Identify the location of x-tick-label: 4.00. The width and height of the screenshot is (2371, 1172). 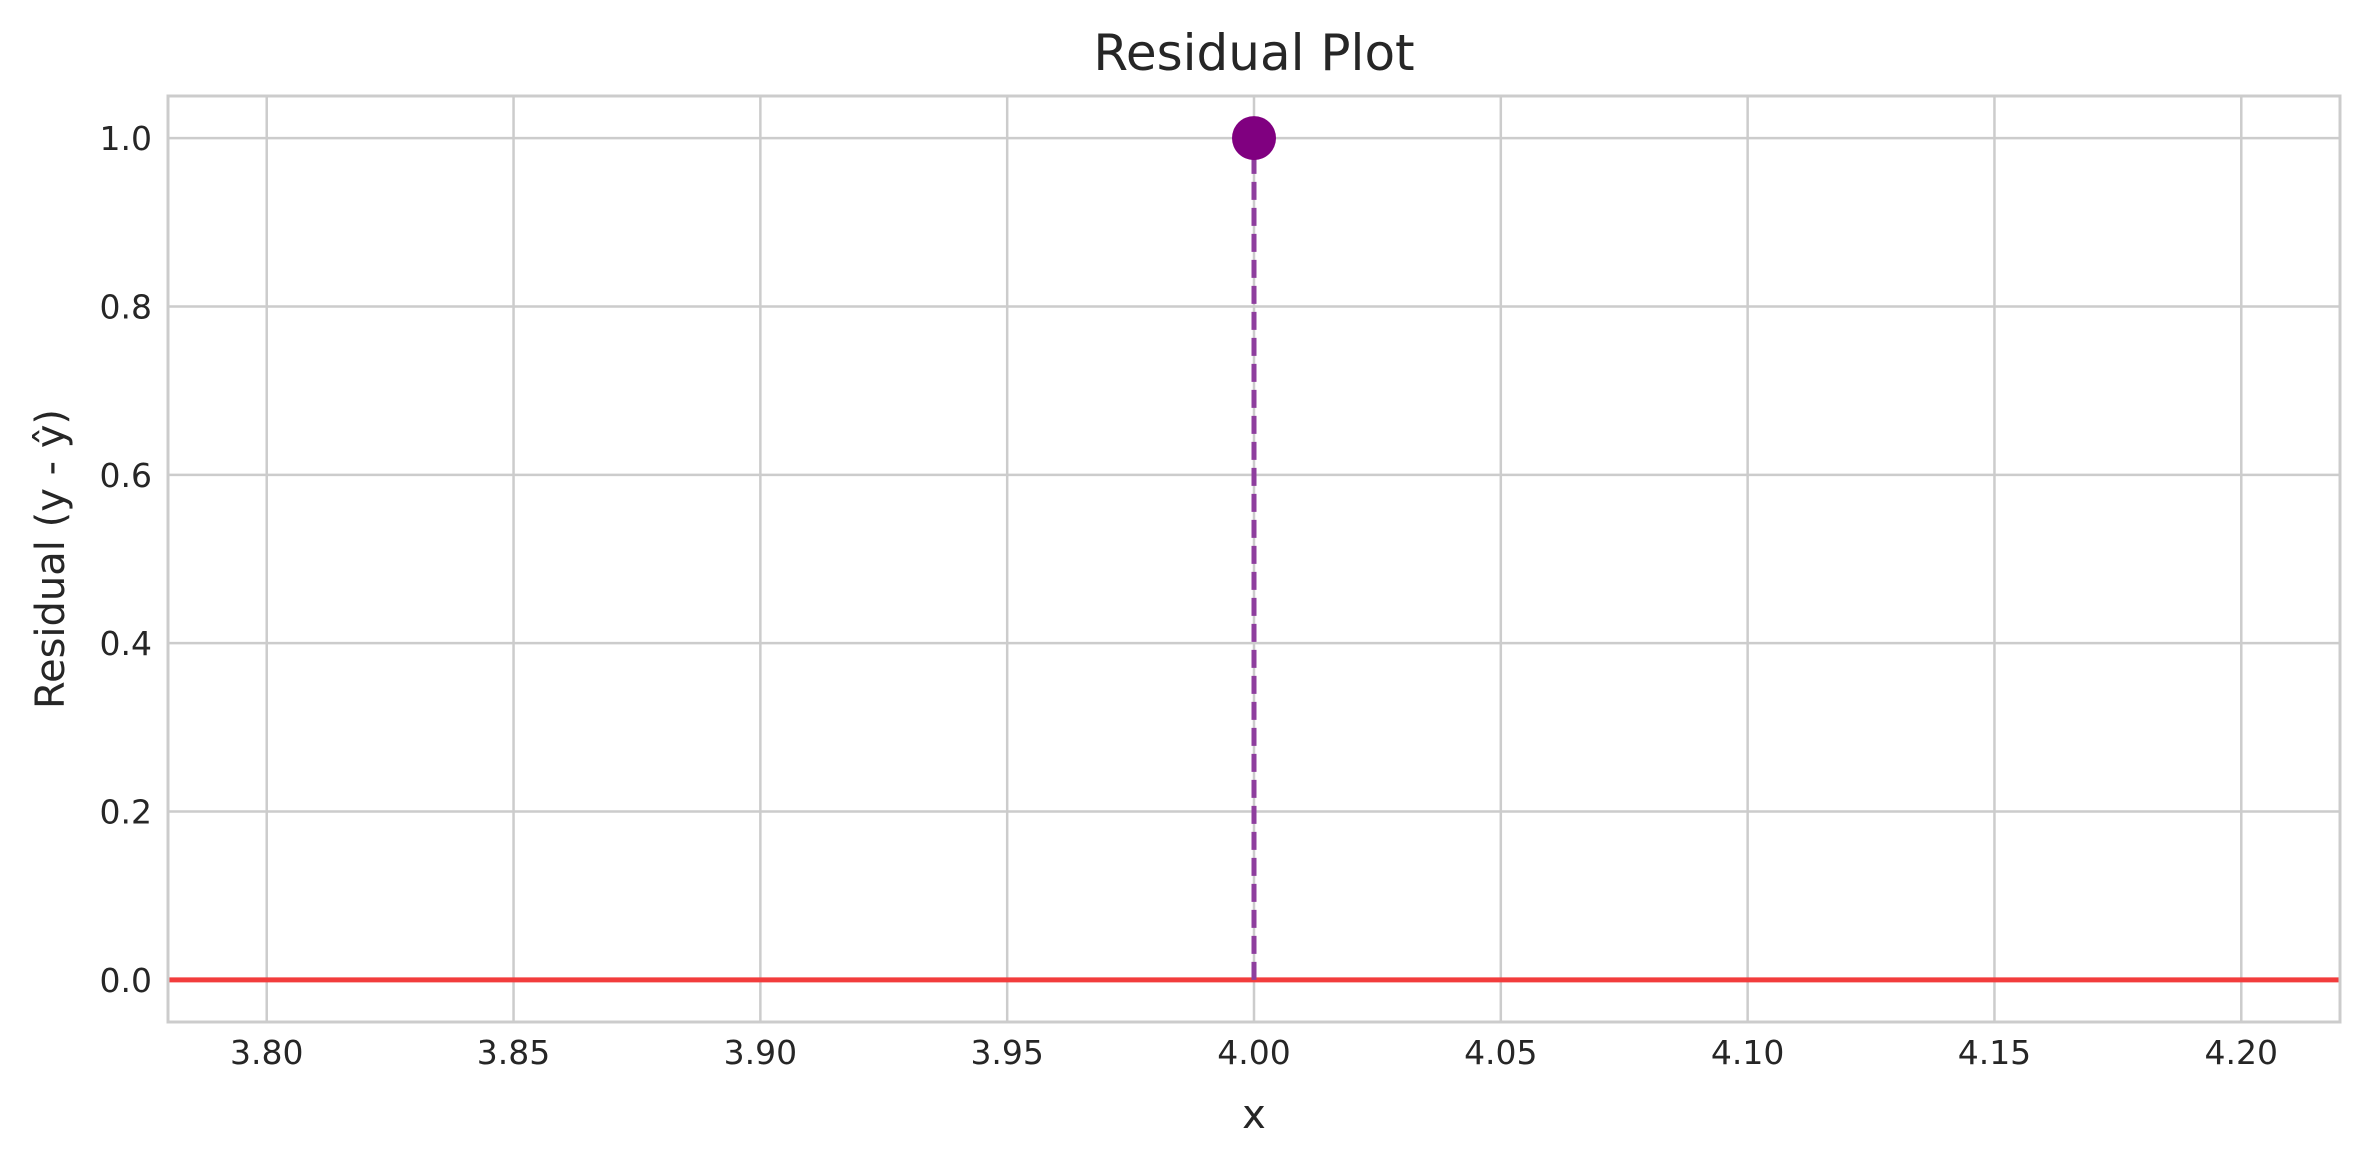
(1253, 1052).